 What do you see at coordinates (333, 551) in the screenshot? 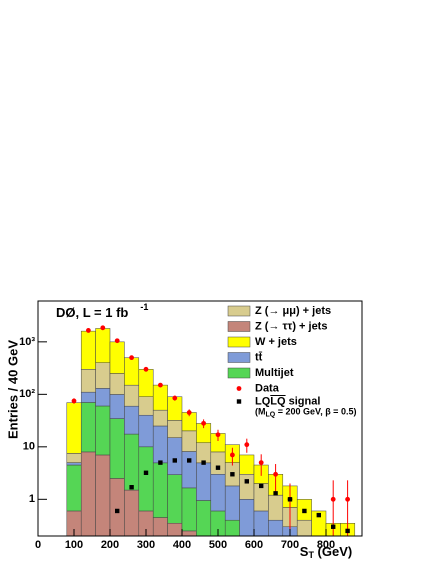
I see `x-label-unit: (GeV)` at bounding box center [333, 551].